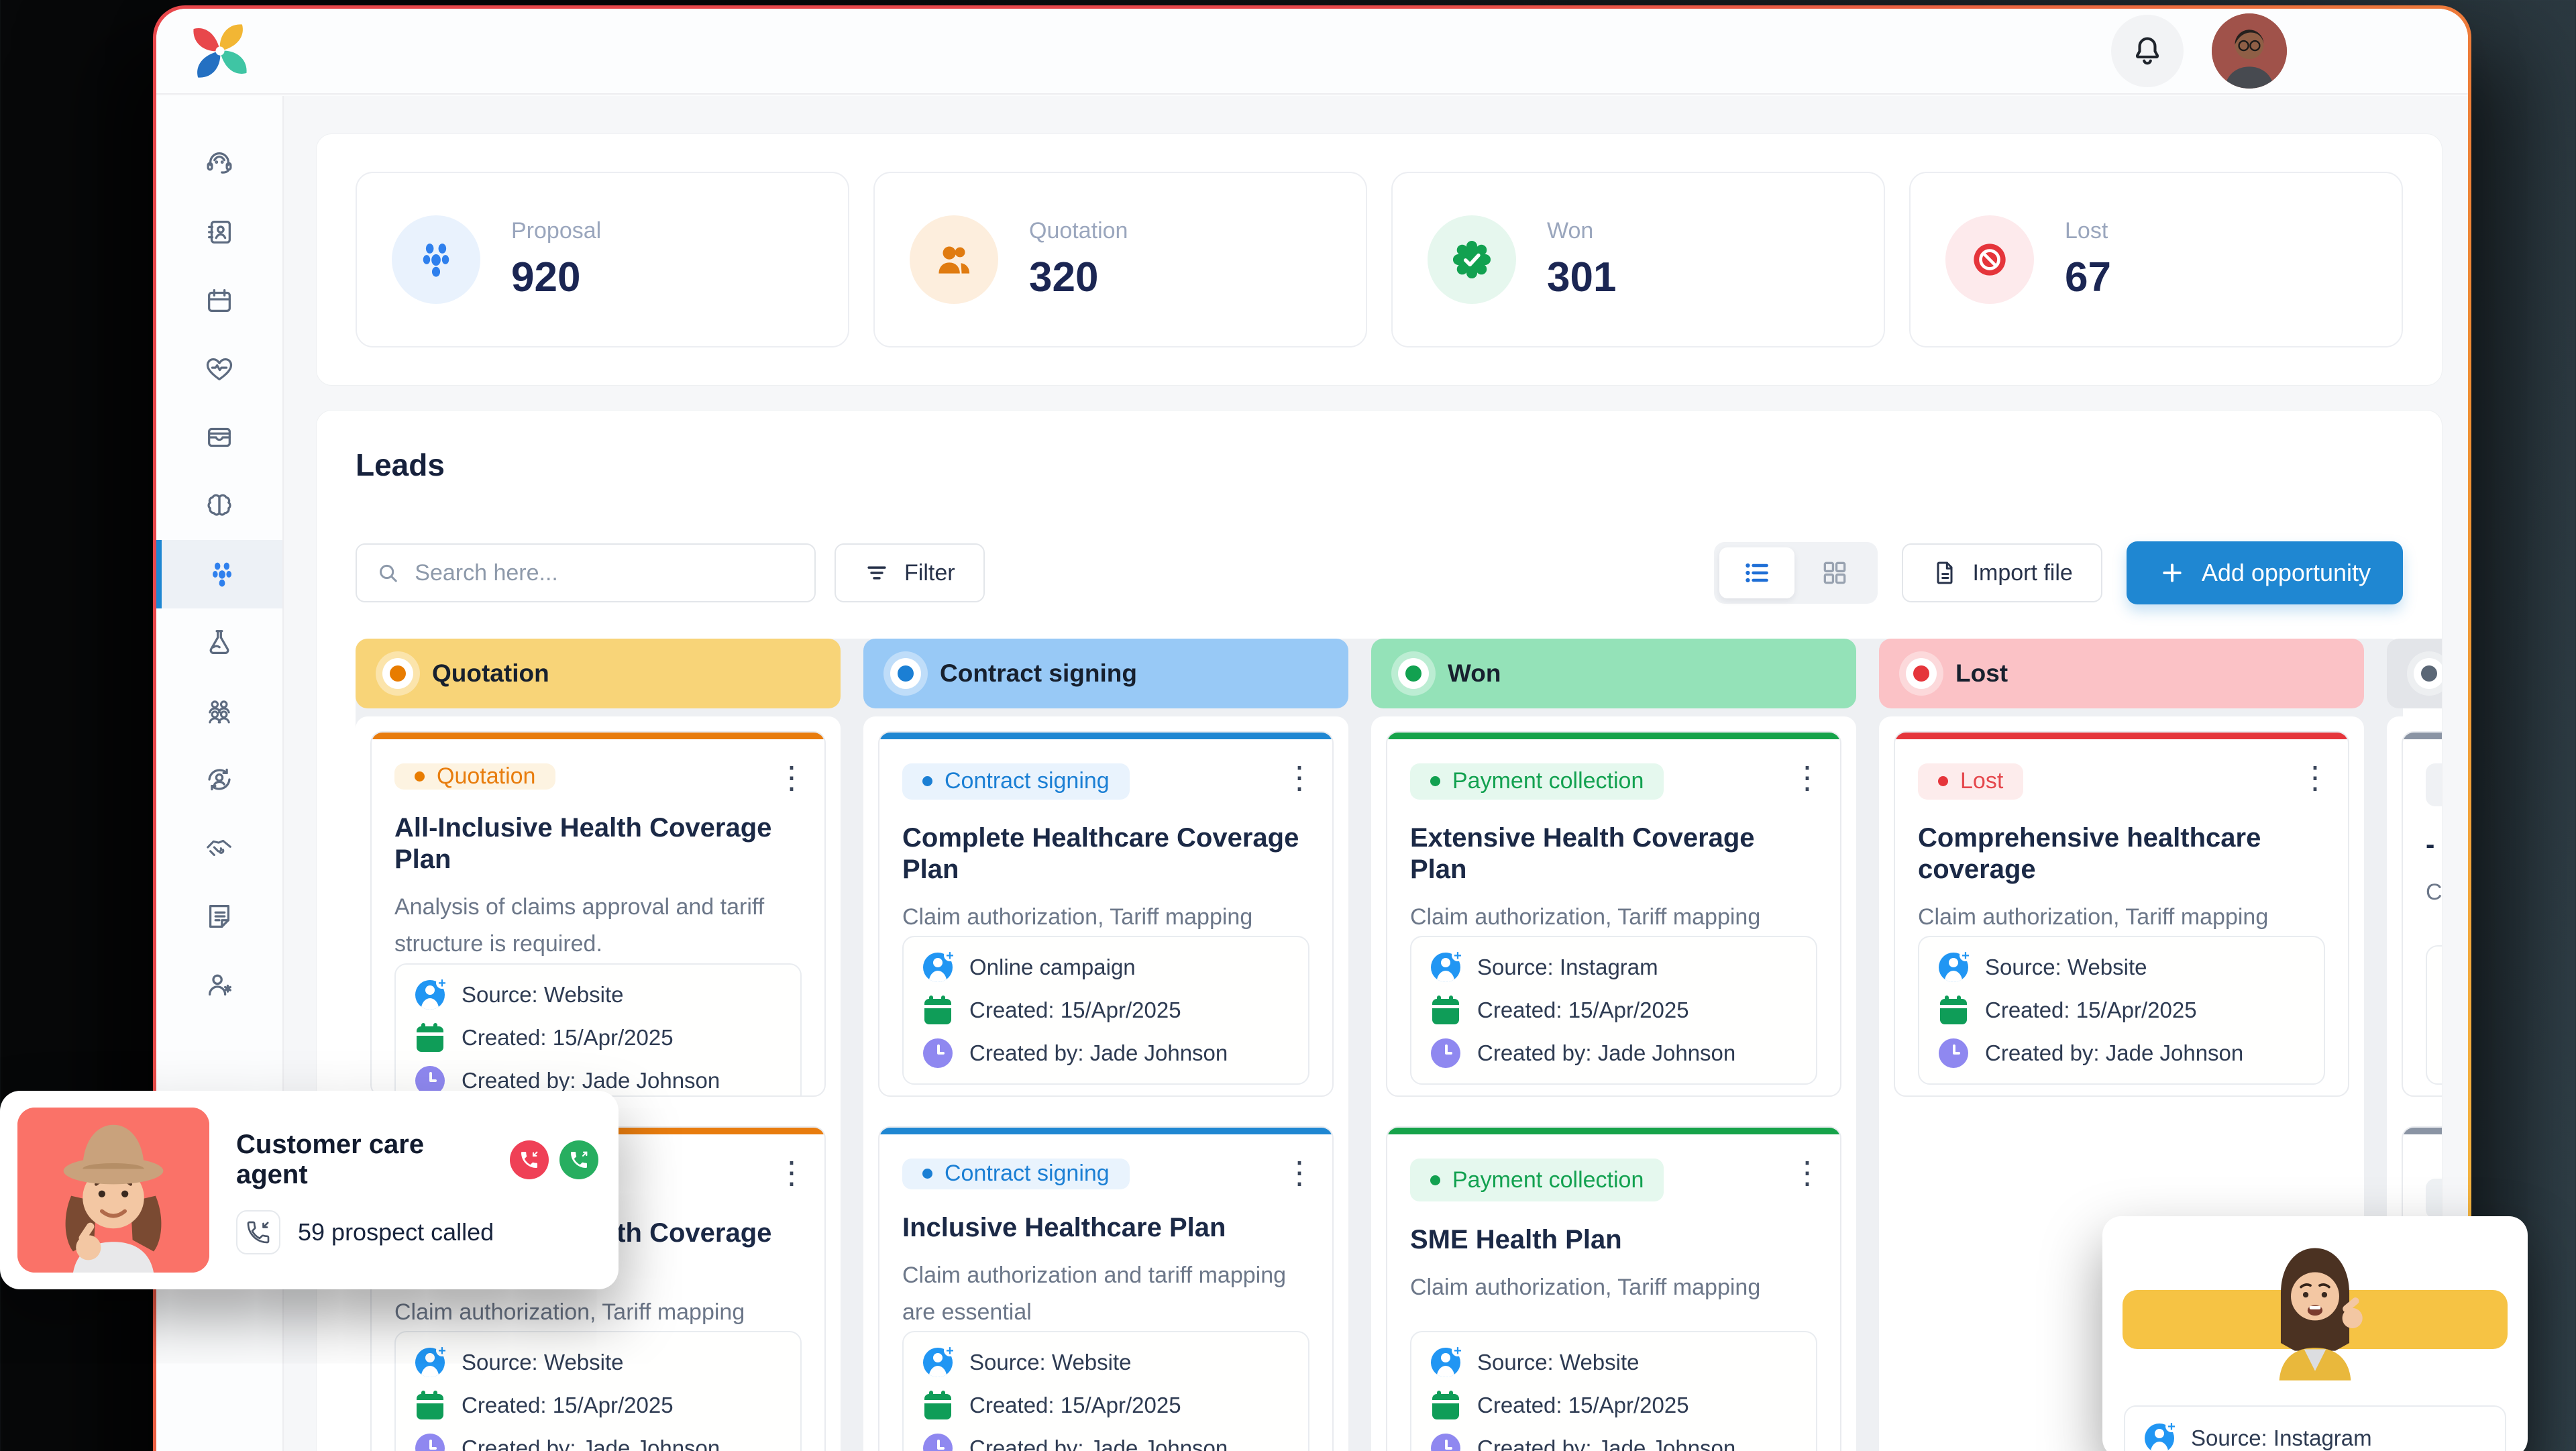  Describe the element at coordinates (1582, 853) in the screenshot. I see `card-title: Extensive Health Coverage Plan` at that location.